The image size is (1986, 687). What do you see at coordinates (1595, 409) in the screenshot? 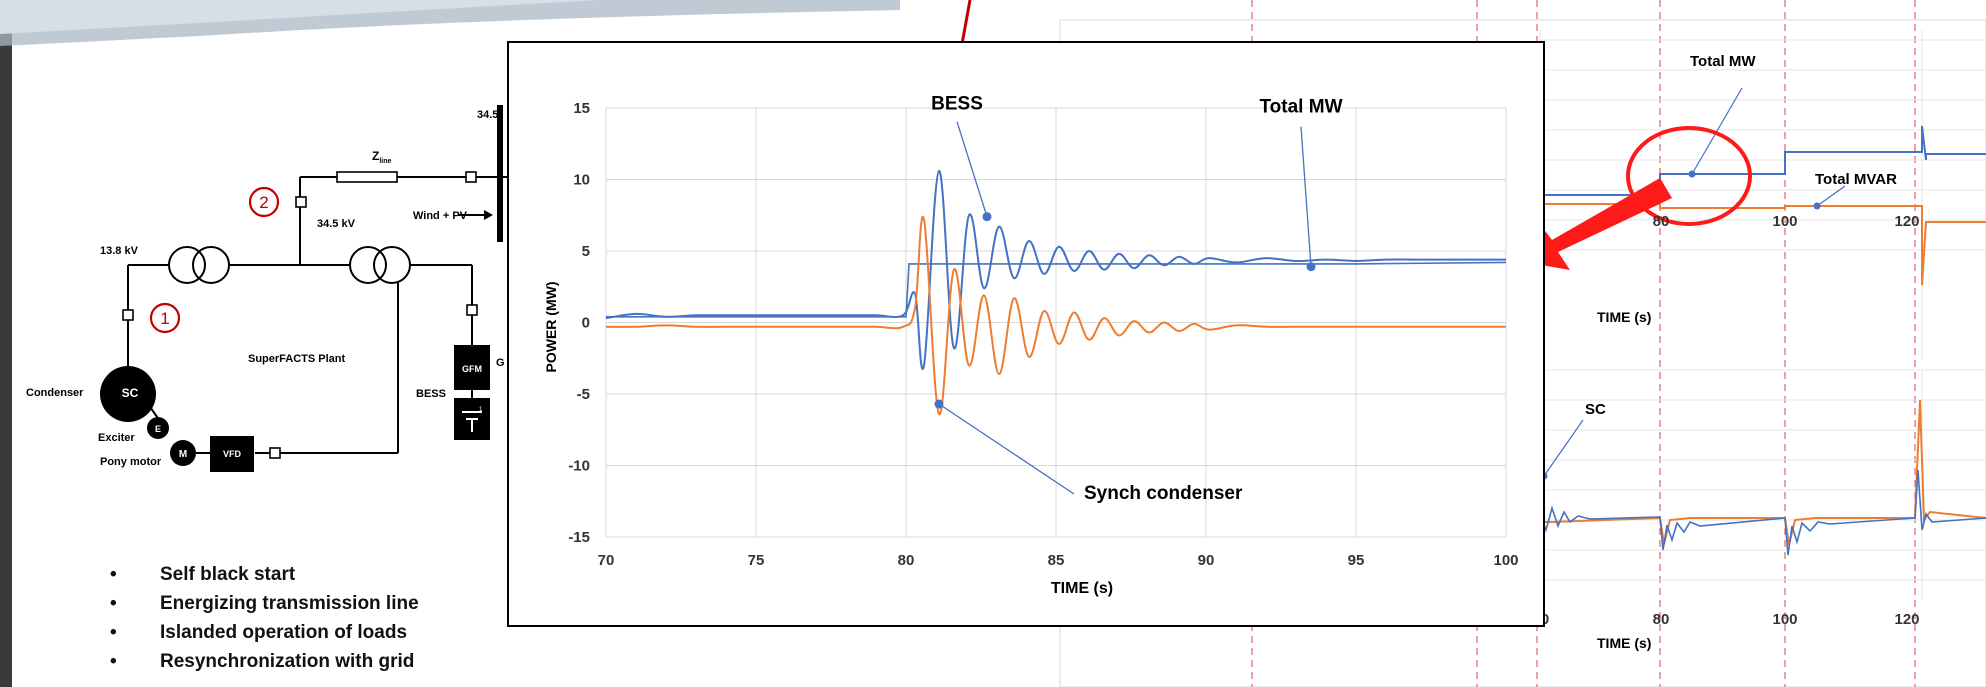
I see `bottom-sc-label: SC` at bounding box center [1595, 409].